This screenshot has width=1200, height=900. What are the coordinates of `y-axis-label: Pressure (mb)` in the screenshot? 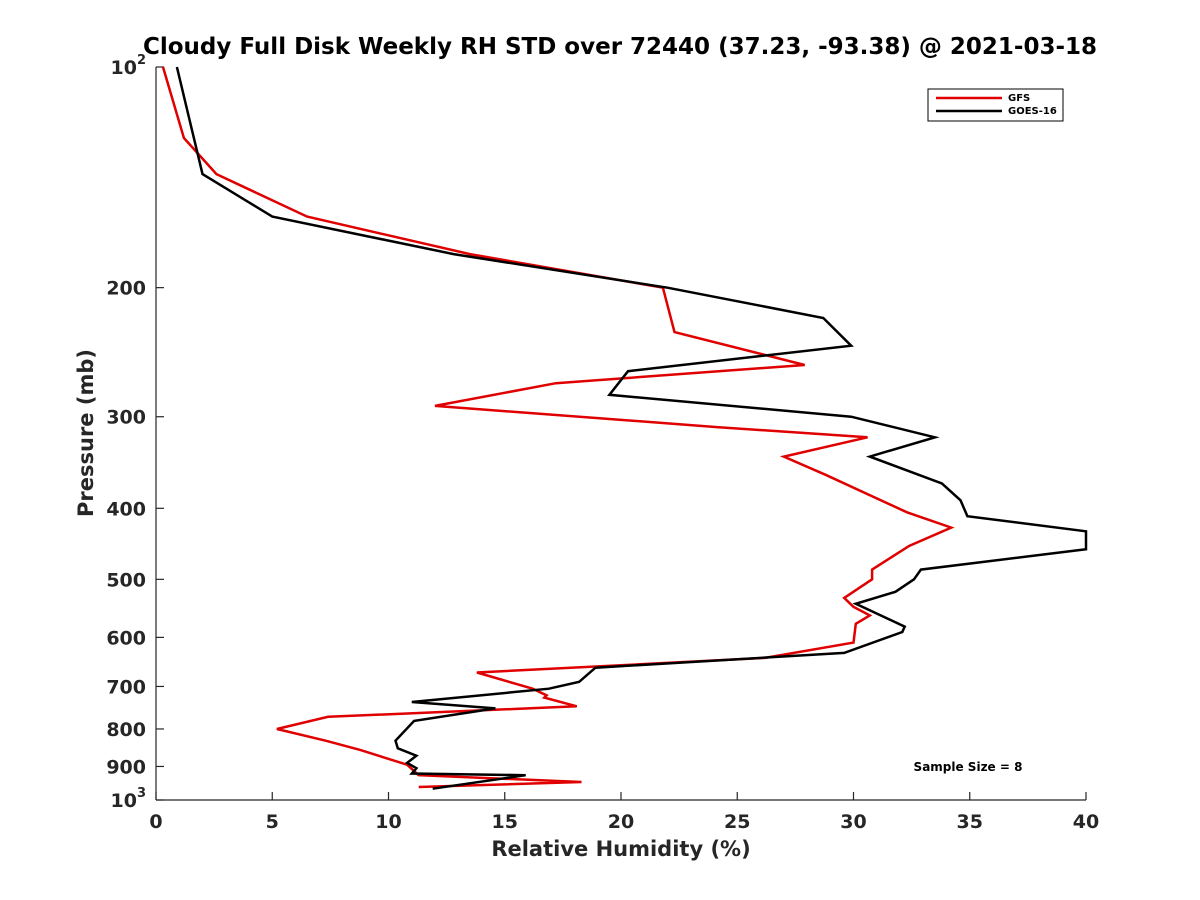 It's located at (86, 433).